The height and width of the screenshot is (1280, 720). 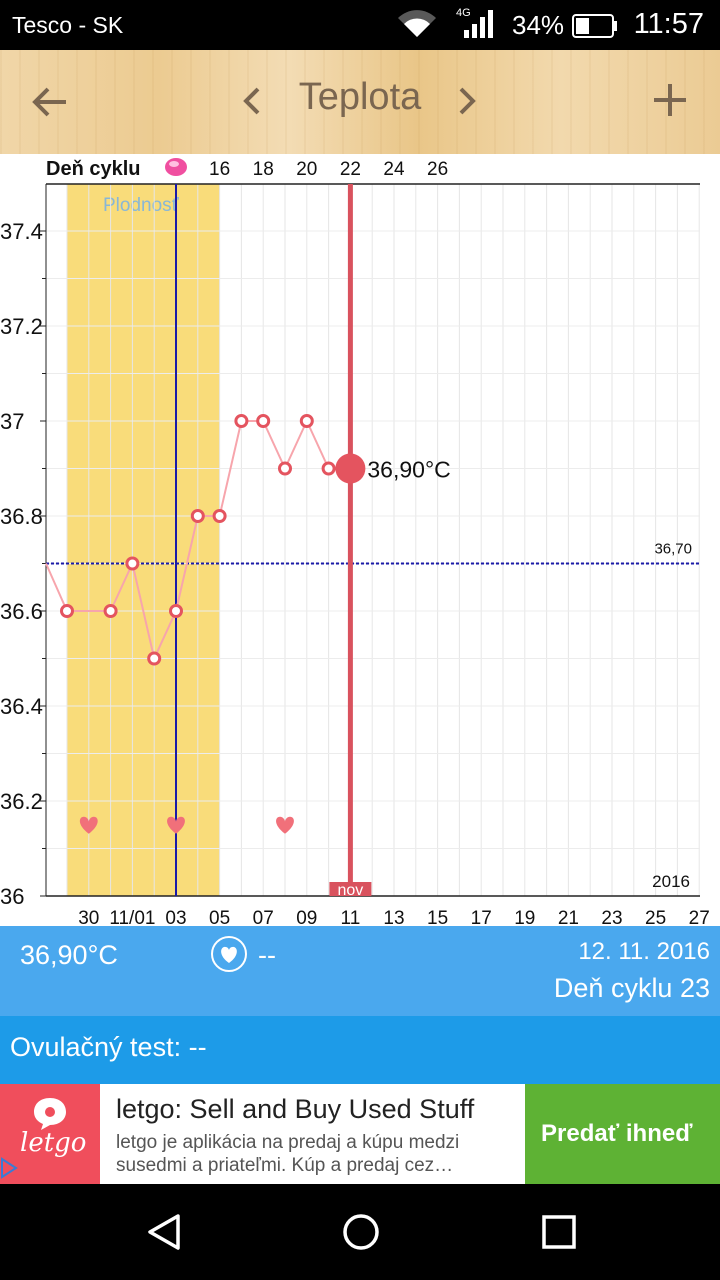 What do you see at coordinates (417, 26) in the screenshot?
I see `wifi-icon` at bounding box center [417, 26].